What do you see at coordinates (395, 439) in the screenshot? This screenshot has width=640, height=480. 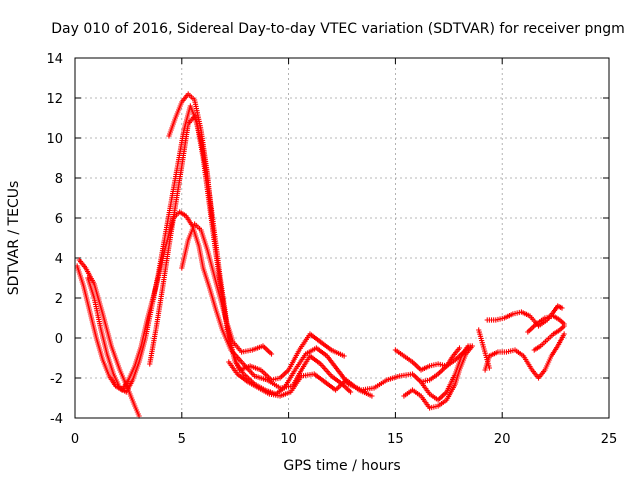 I see `x-tick-label: 15` at bounding box center [395, 439].